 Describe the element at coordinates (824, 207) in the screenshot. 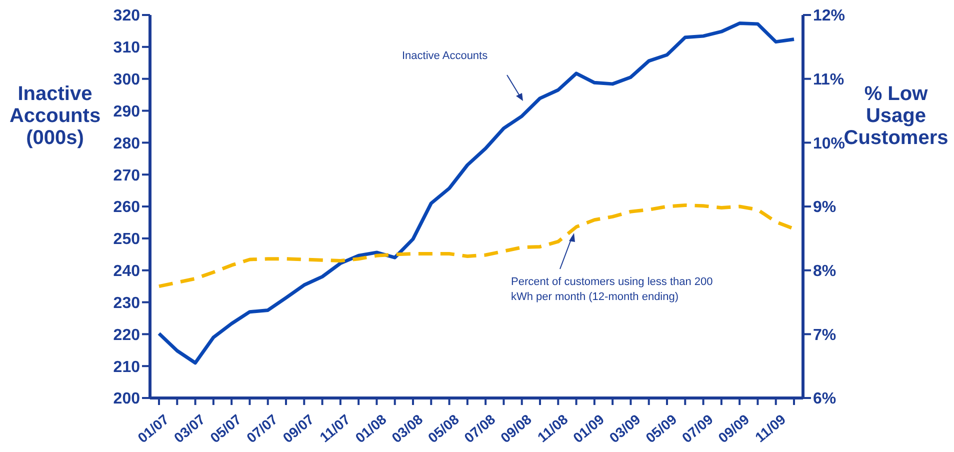

I see `y2-tick-label: 9%` at that location.